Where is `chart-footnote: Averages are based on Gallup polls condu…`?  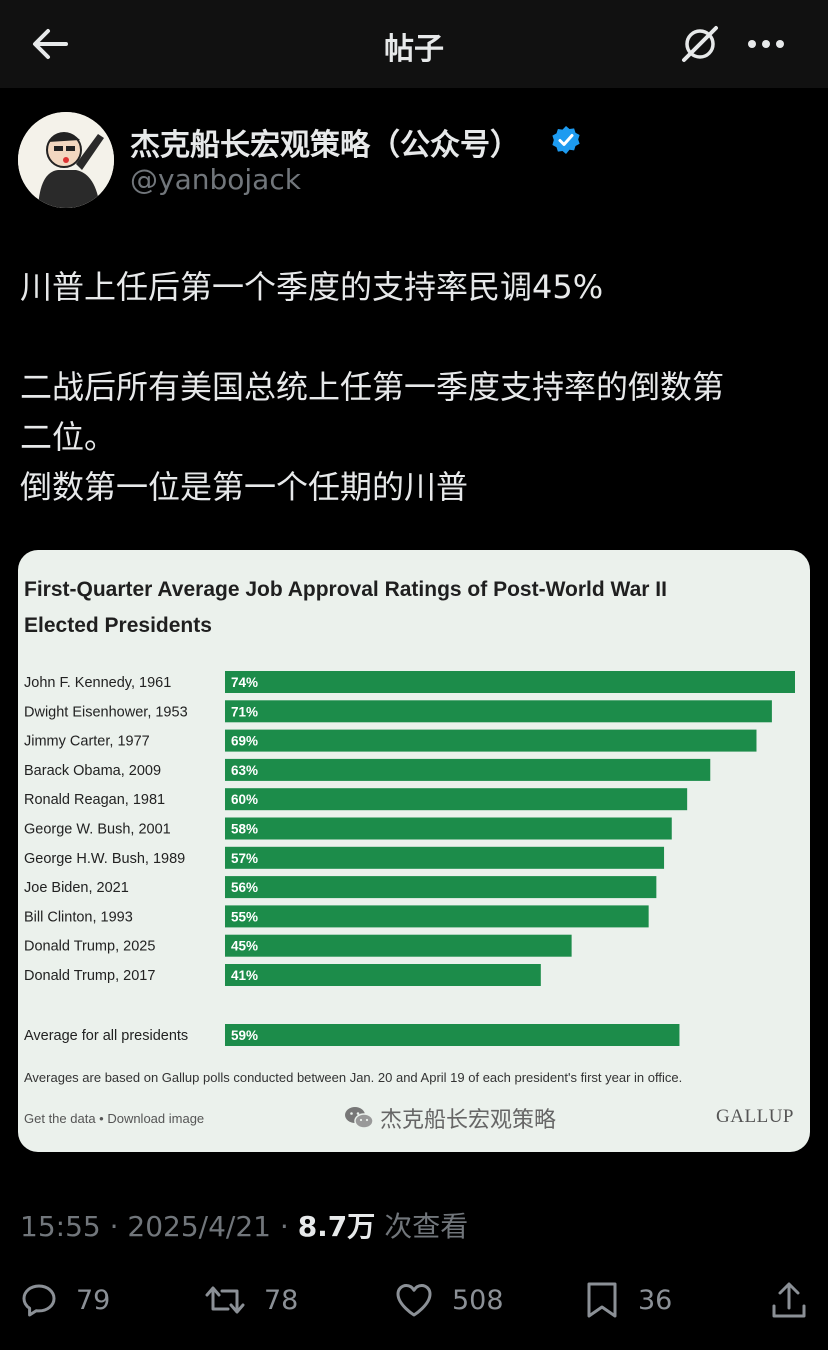
chart-footnote: Averages are based on Gallup polls condu… is located at coordinates (353, 1077).